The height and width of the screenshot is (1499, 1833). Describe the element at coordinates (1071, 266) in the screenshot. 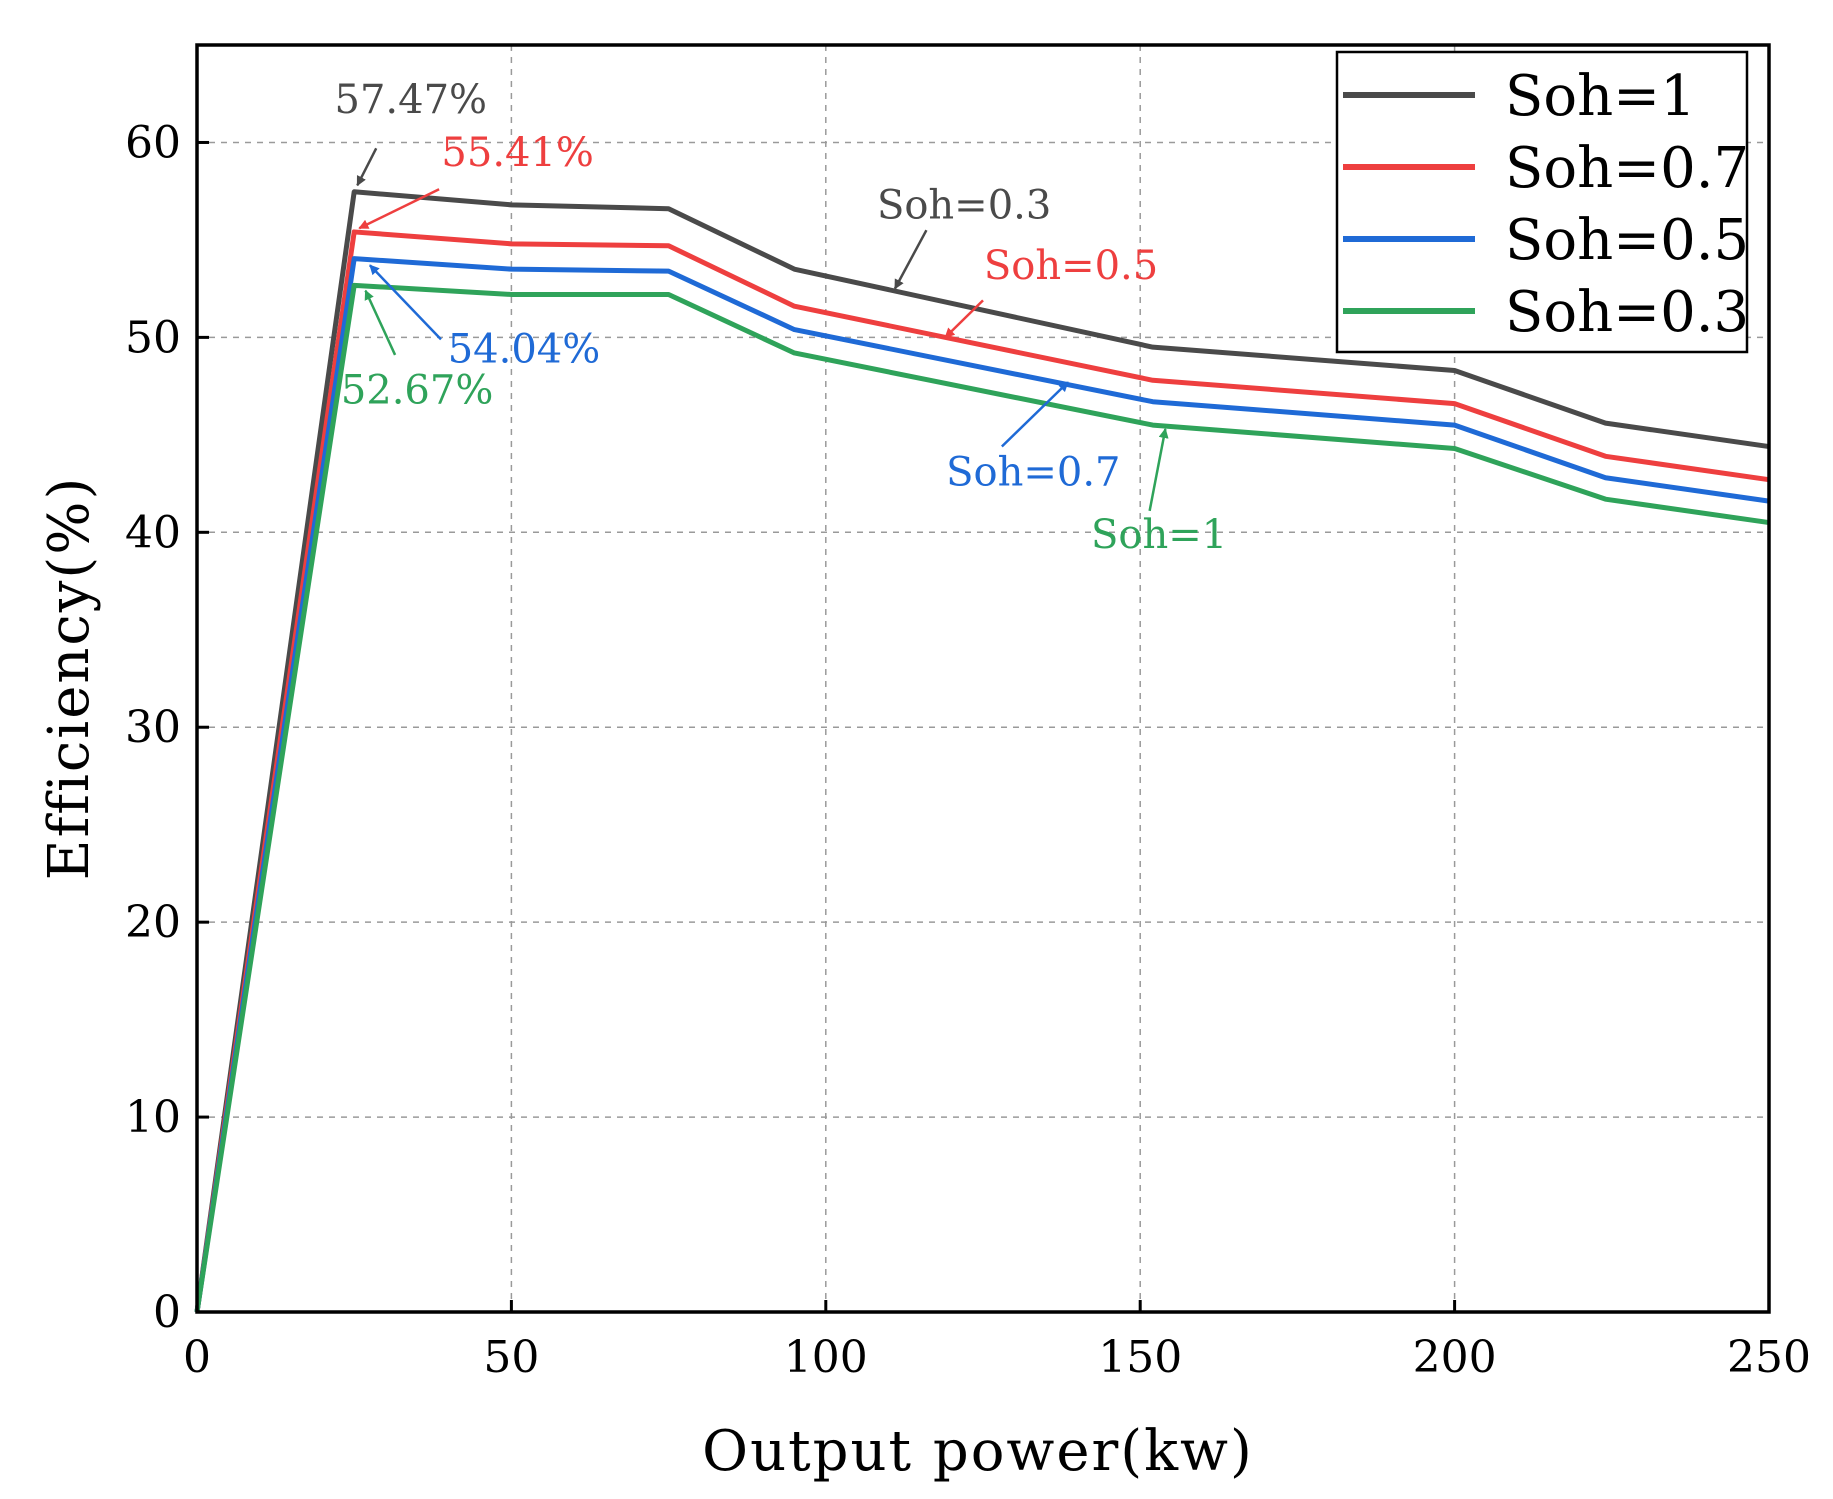

I see `annotation-label: Soh=0.5` at that location.